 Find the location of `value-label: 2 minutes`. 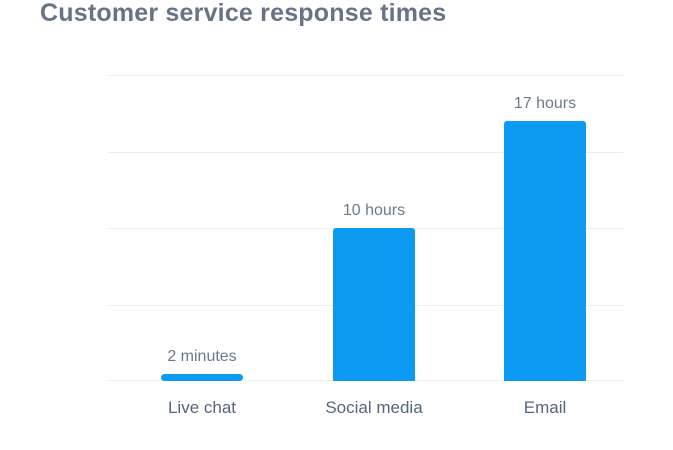

value-label: 2 minutes is located at coordinates (202, 356).